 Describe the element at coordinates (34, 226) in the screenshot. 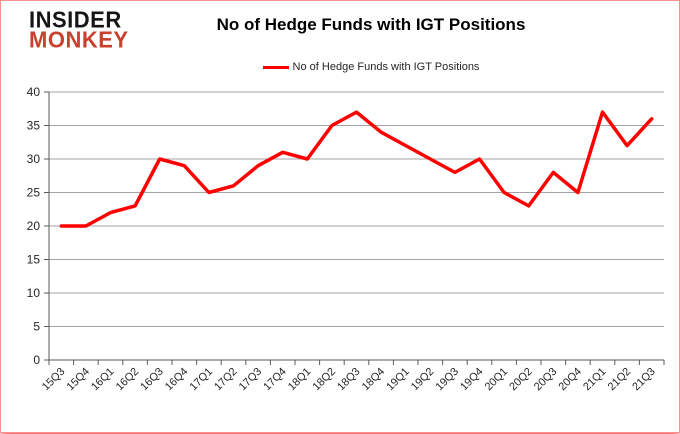

I see `y-axis-label: 20` at that location.